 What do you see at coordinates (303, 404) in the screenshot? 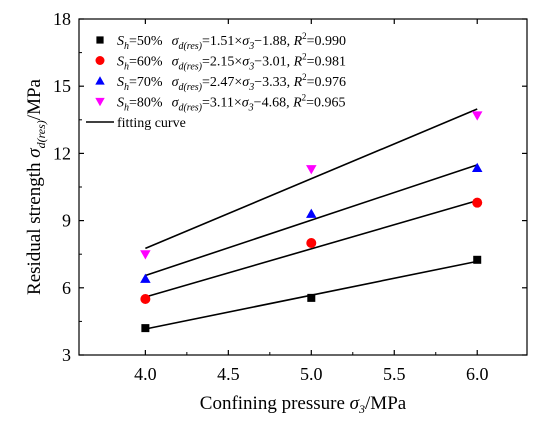
I see `x-axis-title: Confining pressure σ3/MPa` at bounding box center [303, 404].